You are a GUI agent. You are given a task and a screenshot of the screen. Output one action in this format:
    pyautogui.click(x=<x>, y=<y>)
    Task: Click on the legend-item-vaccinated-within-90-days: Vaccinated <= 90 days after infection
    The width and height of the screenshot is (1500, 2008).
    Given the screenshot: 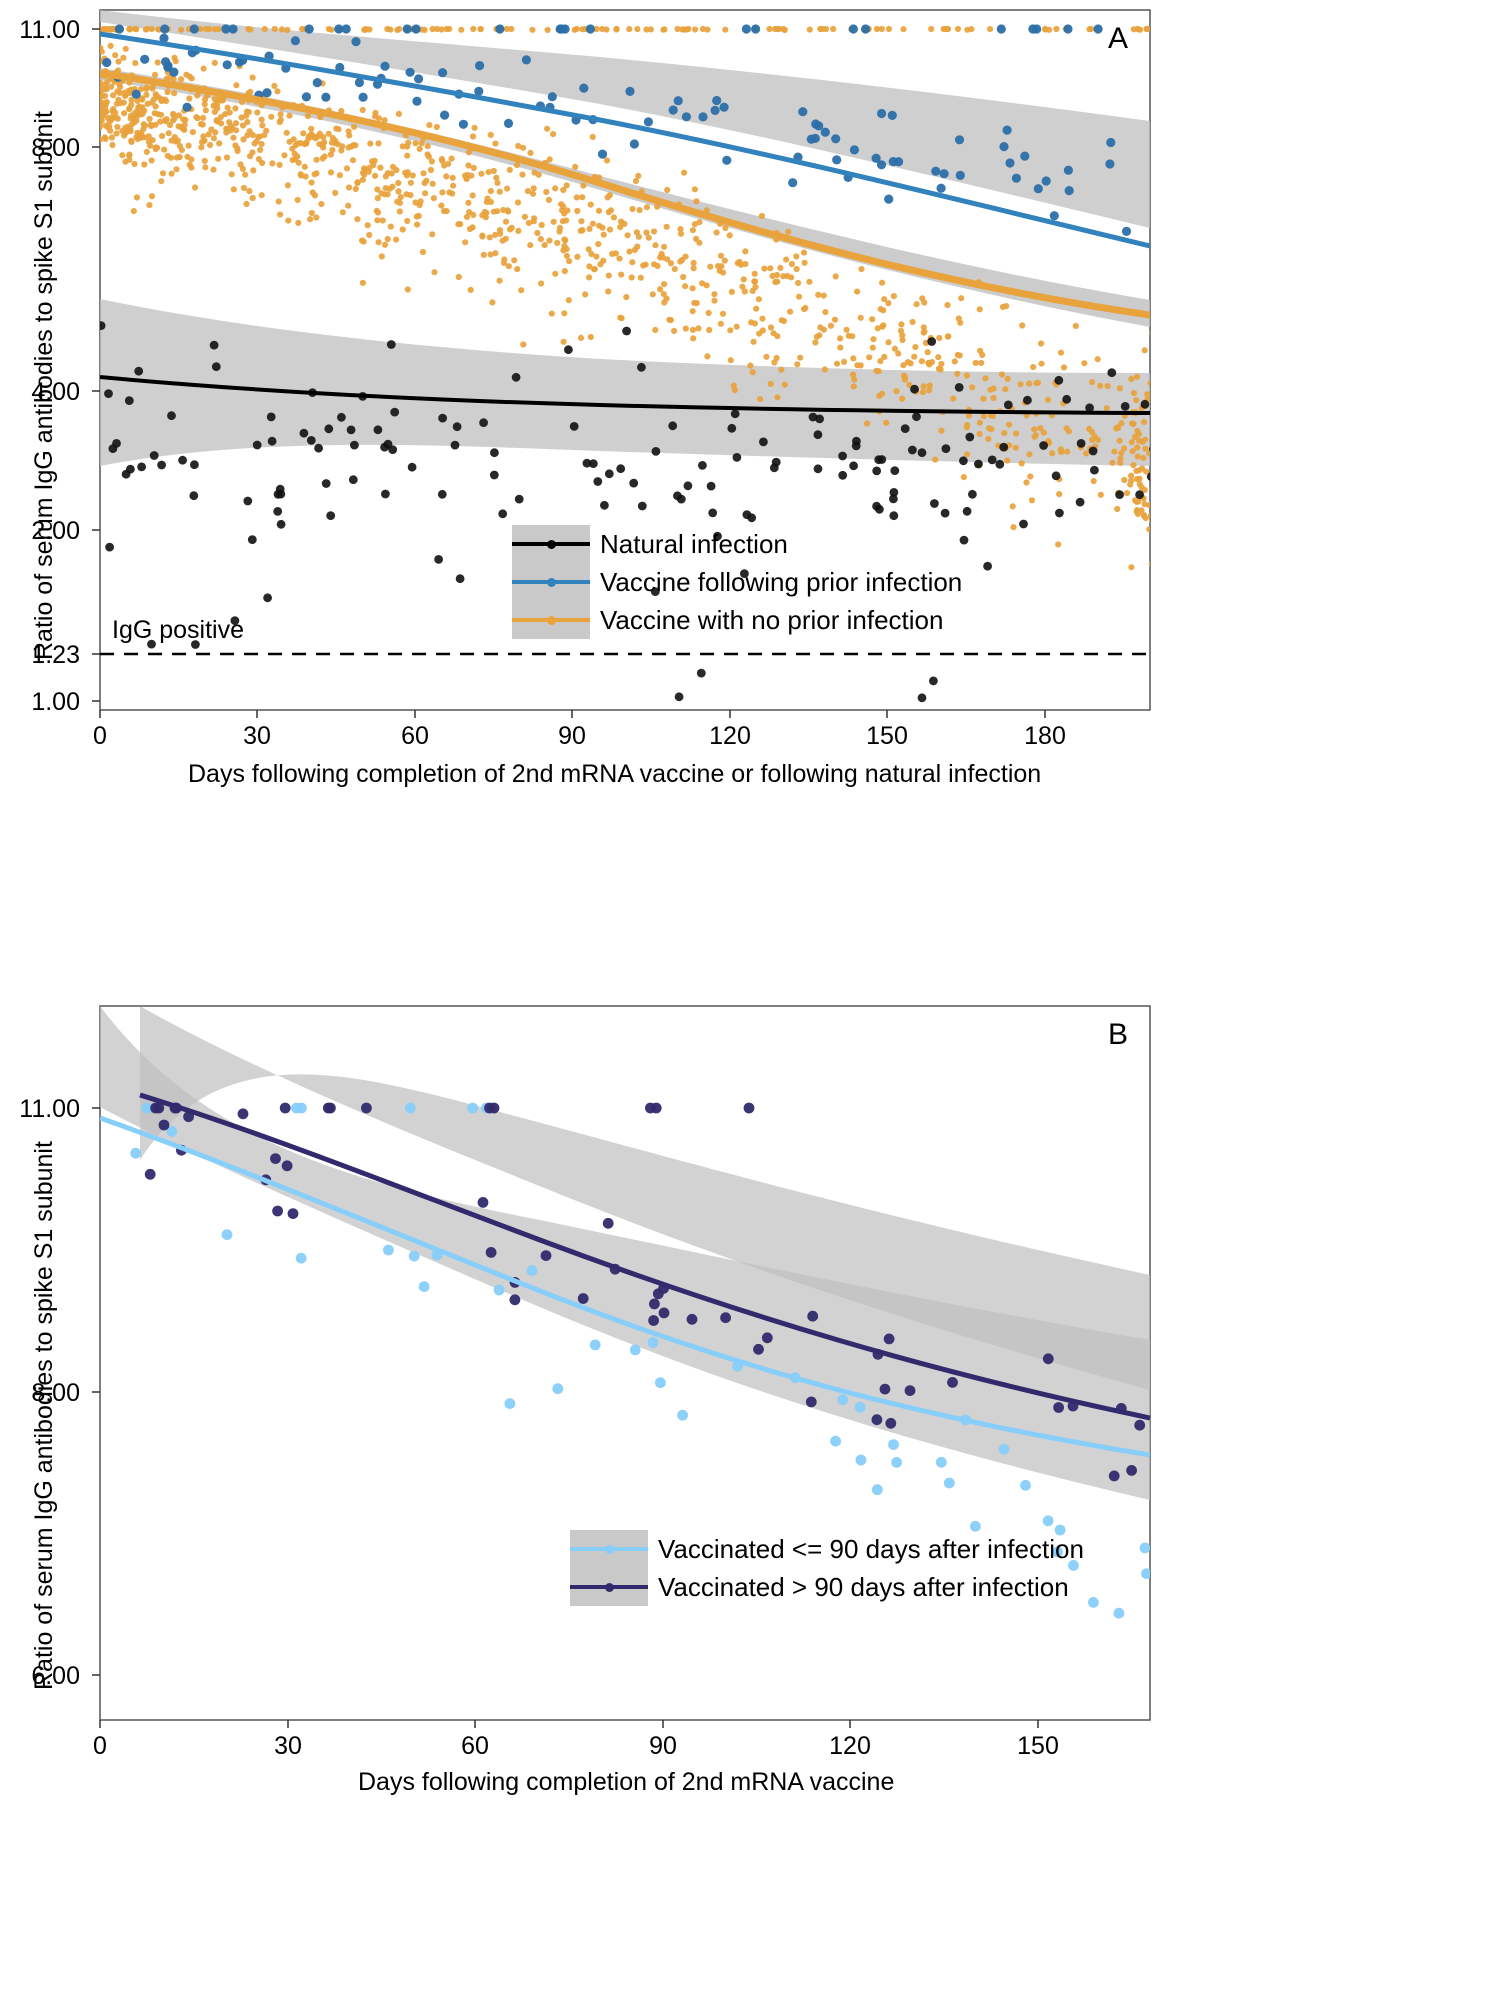 What is the action you would take?
    pyautogui.click(x=827, y=1549)
    